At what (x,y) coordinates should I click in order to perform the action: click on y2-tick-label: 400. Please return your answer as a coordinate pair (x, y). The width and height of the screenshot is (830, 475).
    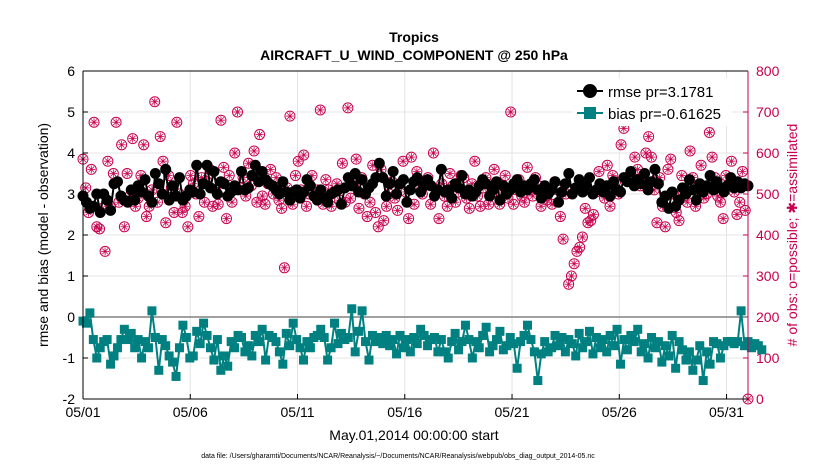
    Looking at the image, I should click on (768, 235).